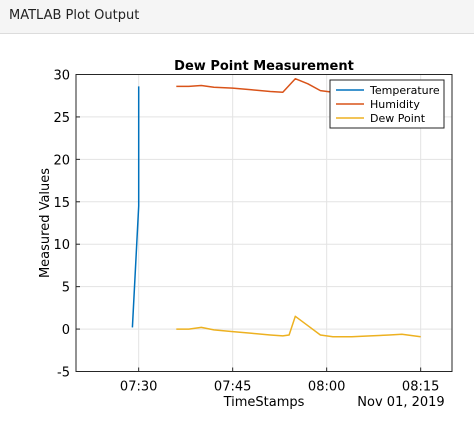 The width and height of the screenshot is (474, 428). Describe the element at coordinates (66, 288) in the screenshot. I see `y-tick-label: 5` at that location.